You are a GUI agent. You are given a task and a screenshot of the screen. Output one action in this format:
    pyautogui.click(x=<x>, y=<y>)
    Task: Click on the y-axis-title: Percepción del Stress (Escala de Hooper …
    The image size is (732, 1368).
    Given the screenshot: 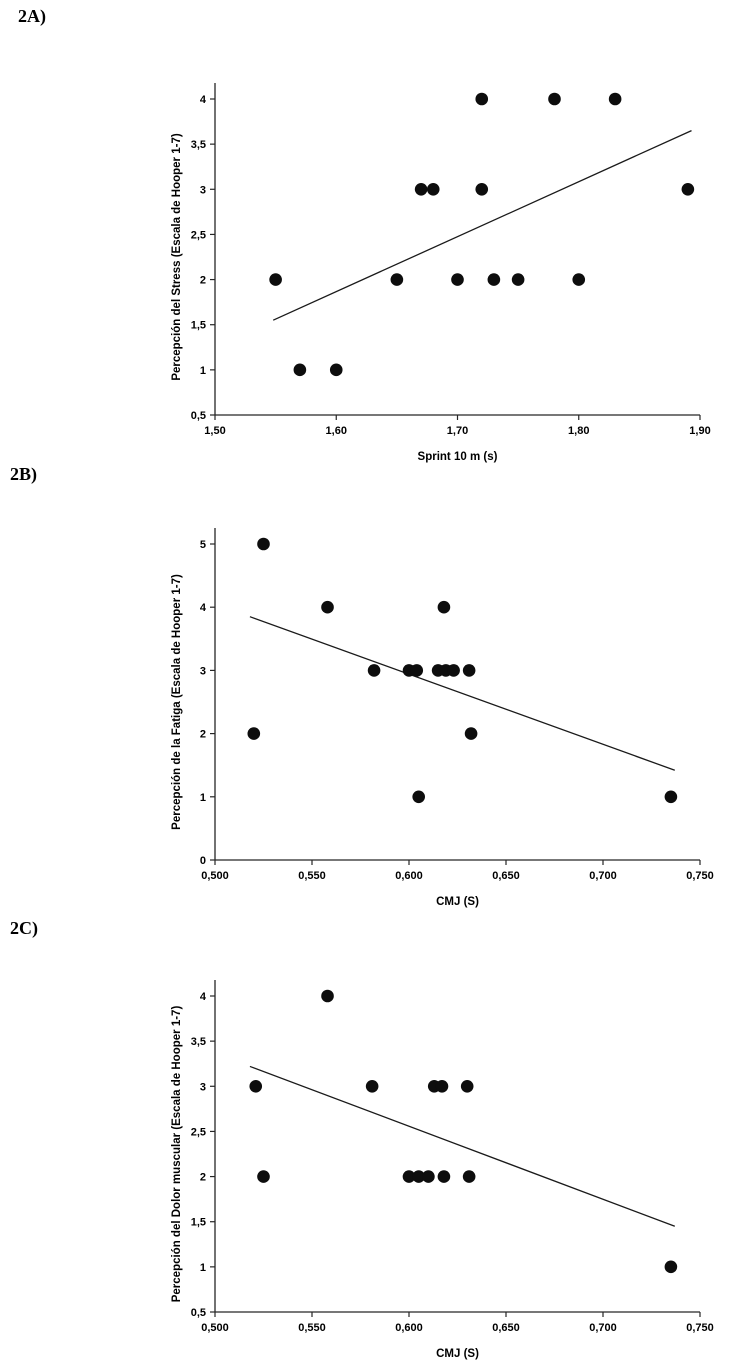 What is the action you would take?
    pyautogui.click(x=177, y=257)
    